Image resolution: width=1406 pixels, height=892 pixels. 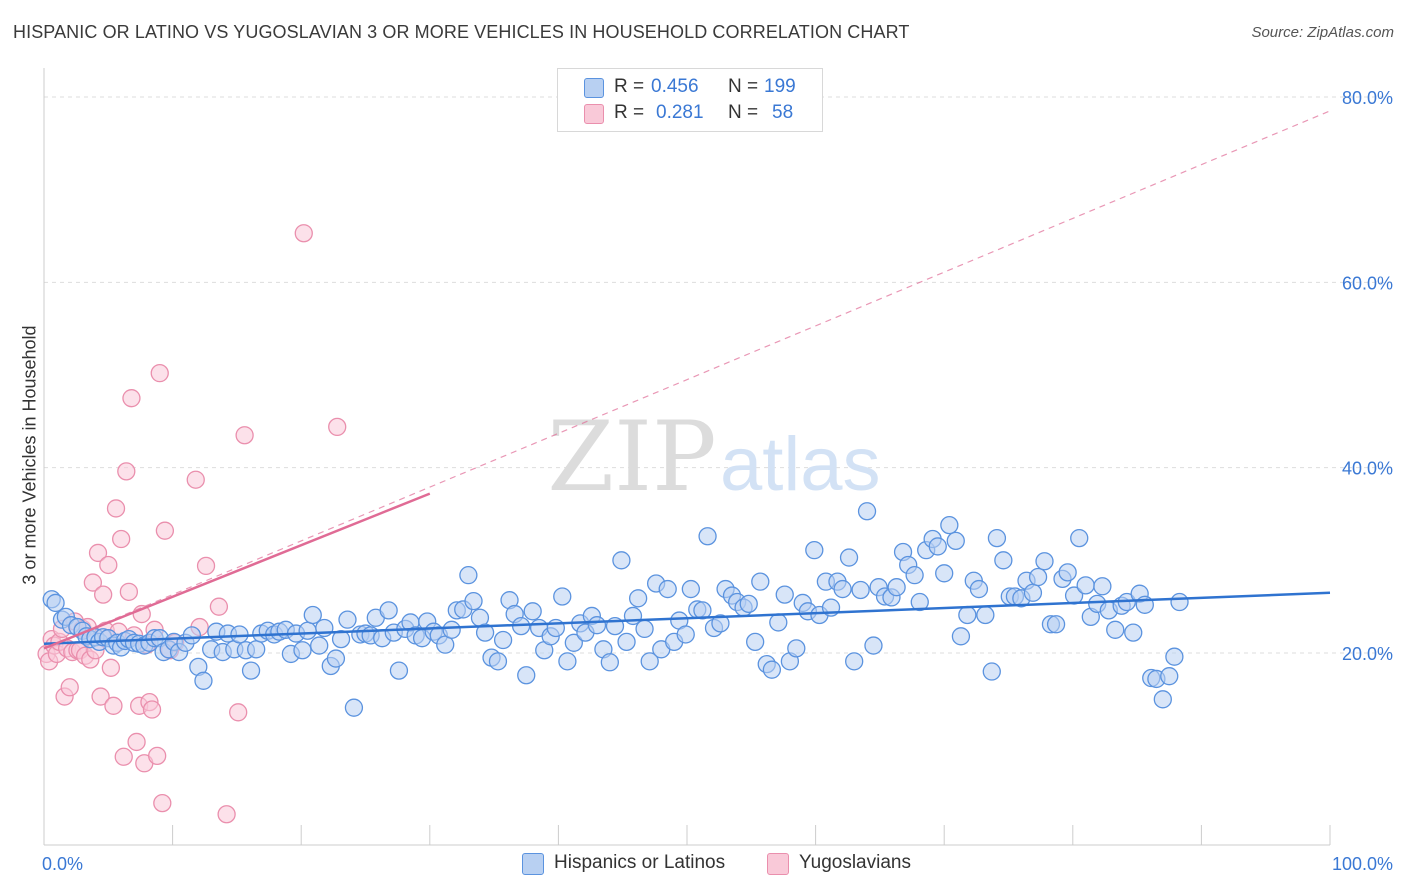 I want to click on hispanics-legend-swatch, so click(x=533, y=864).